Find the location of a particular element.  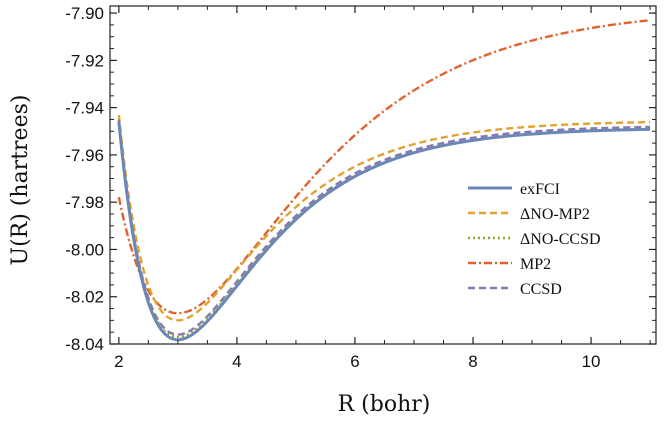

legend-label: CCSD is located at coordinates (541, 289).